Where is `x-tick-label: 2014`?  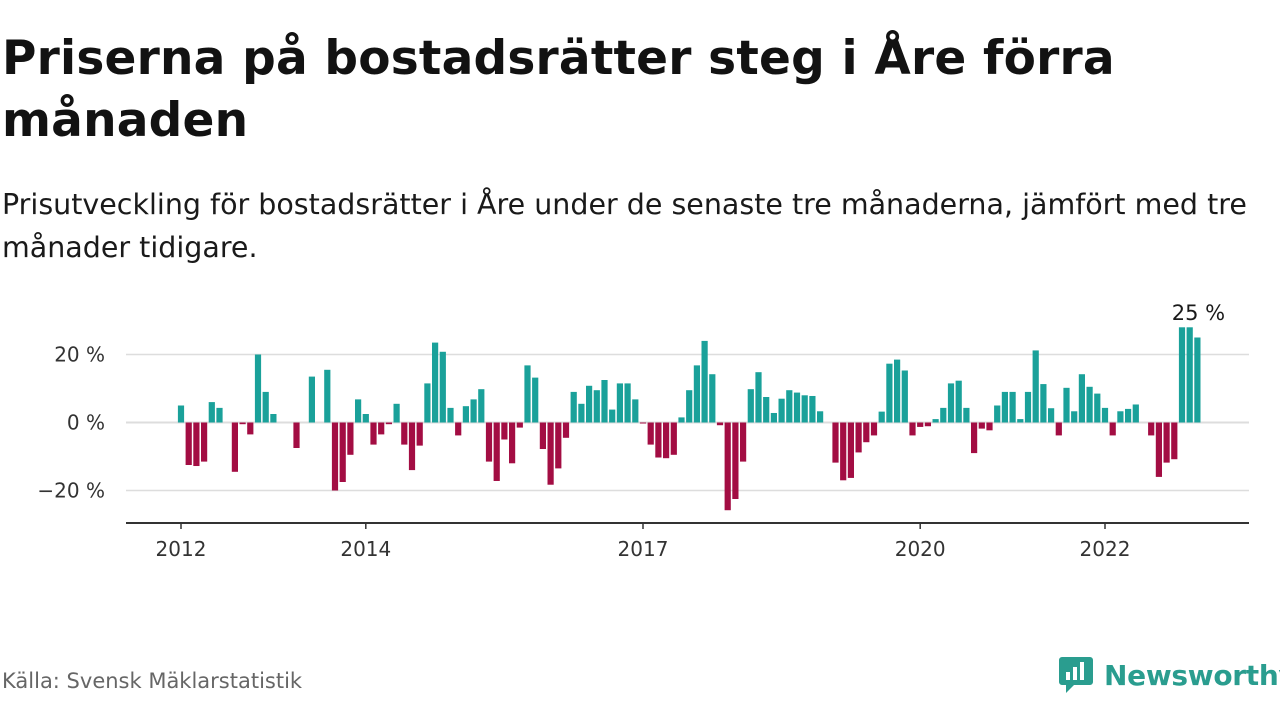 x-tick-label: 2014 is located at coordinates (365, 549).